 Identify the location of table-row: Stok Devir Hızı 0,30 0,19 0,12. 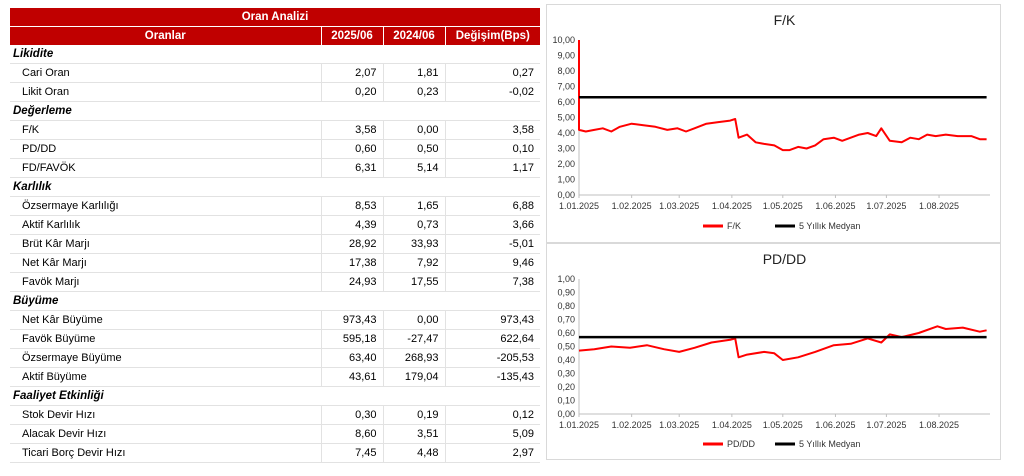
(275, 415).